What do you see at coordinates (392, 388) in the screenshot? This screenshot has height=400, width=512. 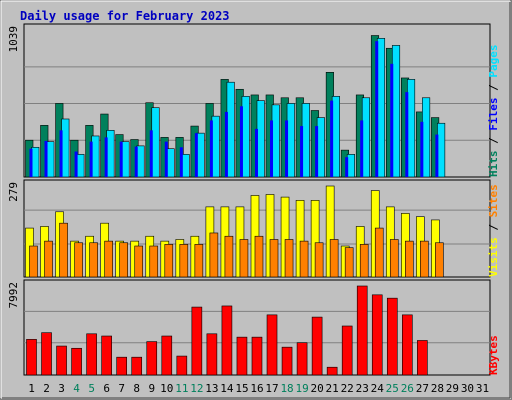 I see `day-label-25: 25` at bounding box center [392, 388].